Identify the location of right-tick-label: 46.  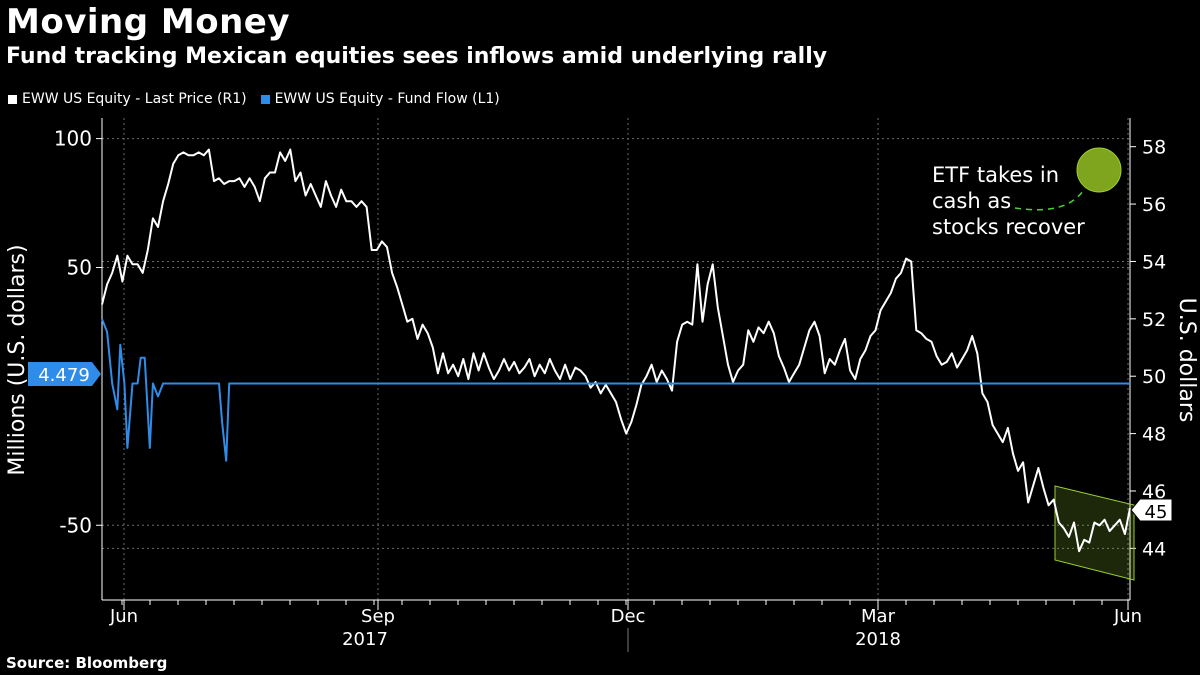
(1154, 492).